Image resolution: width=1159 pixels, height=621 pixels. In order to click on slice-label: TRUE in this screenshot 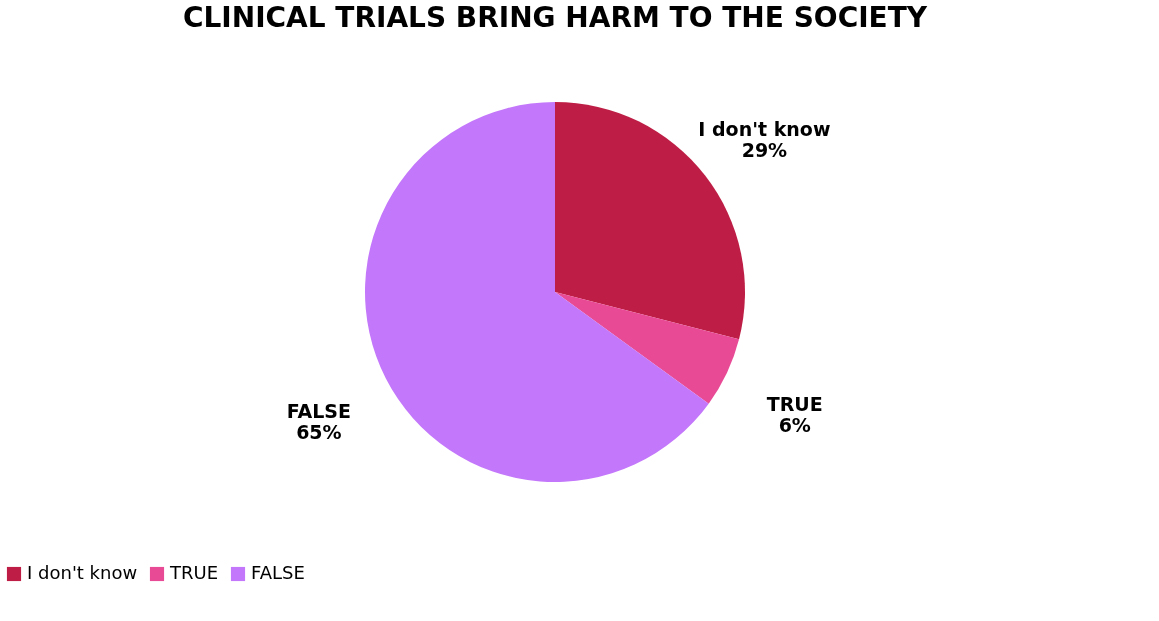, I will do `click(794, 403)`.